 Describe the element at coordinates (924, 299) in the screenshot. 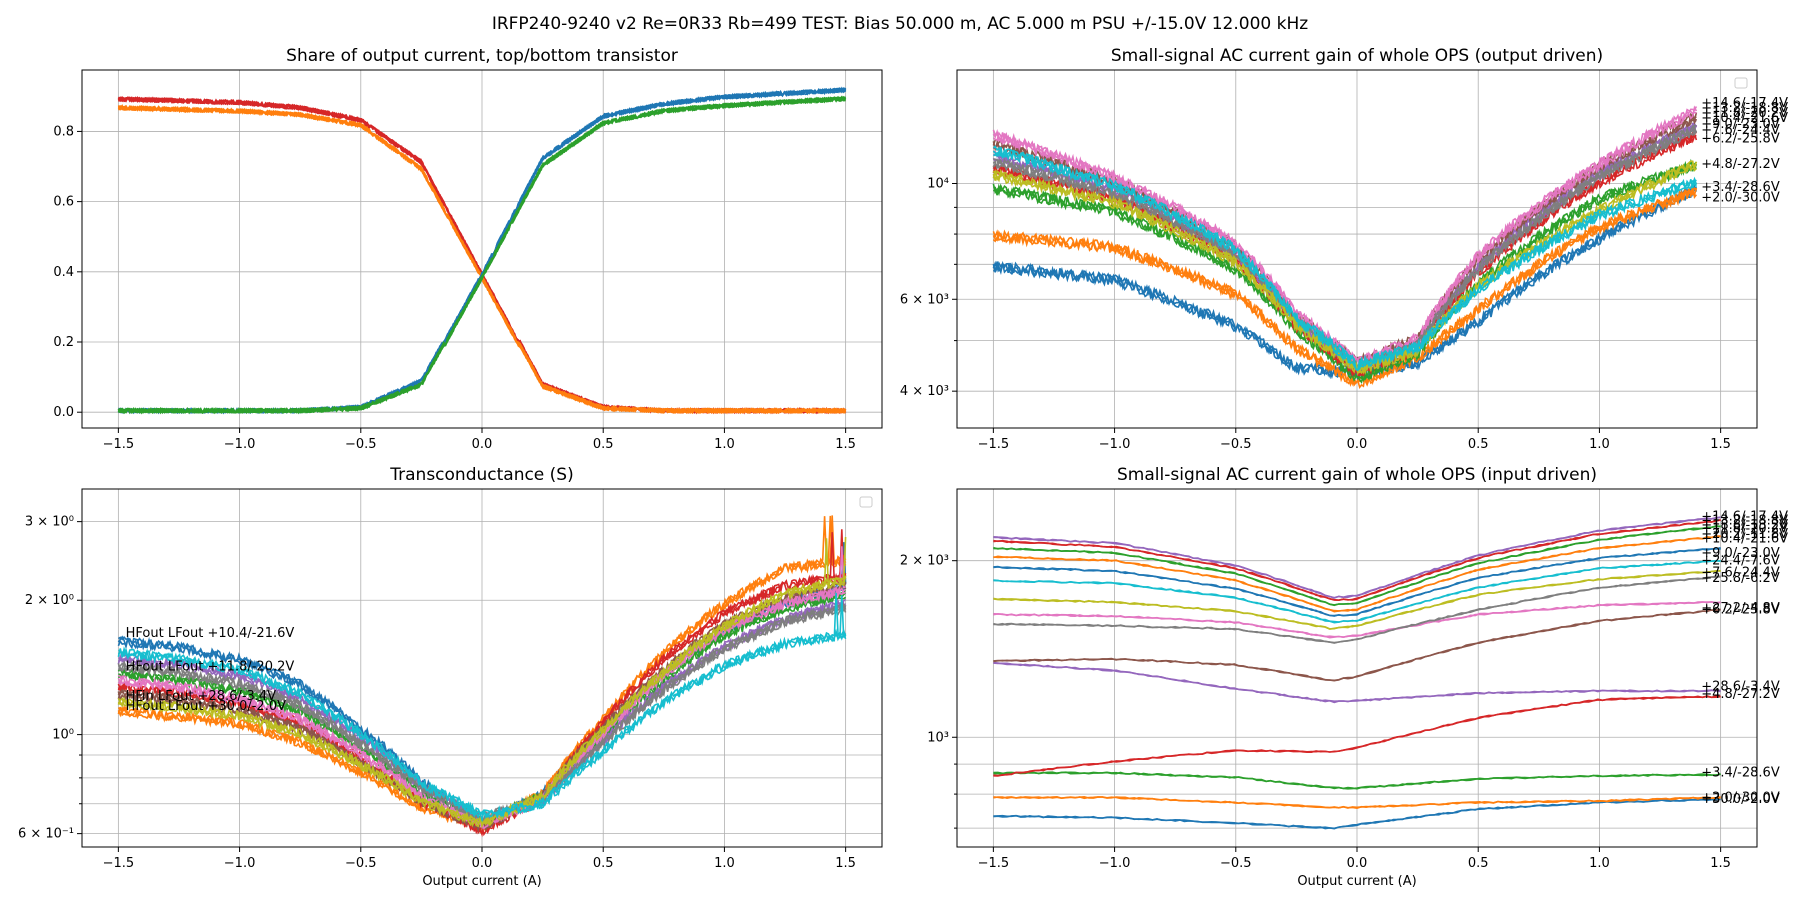

I see `y-tick-label: 6 × 10³` at that location.